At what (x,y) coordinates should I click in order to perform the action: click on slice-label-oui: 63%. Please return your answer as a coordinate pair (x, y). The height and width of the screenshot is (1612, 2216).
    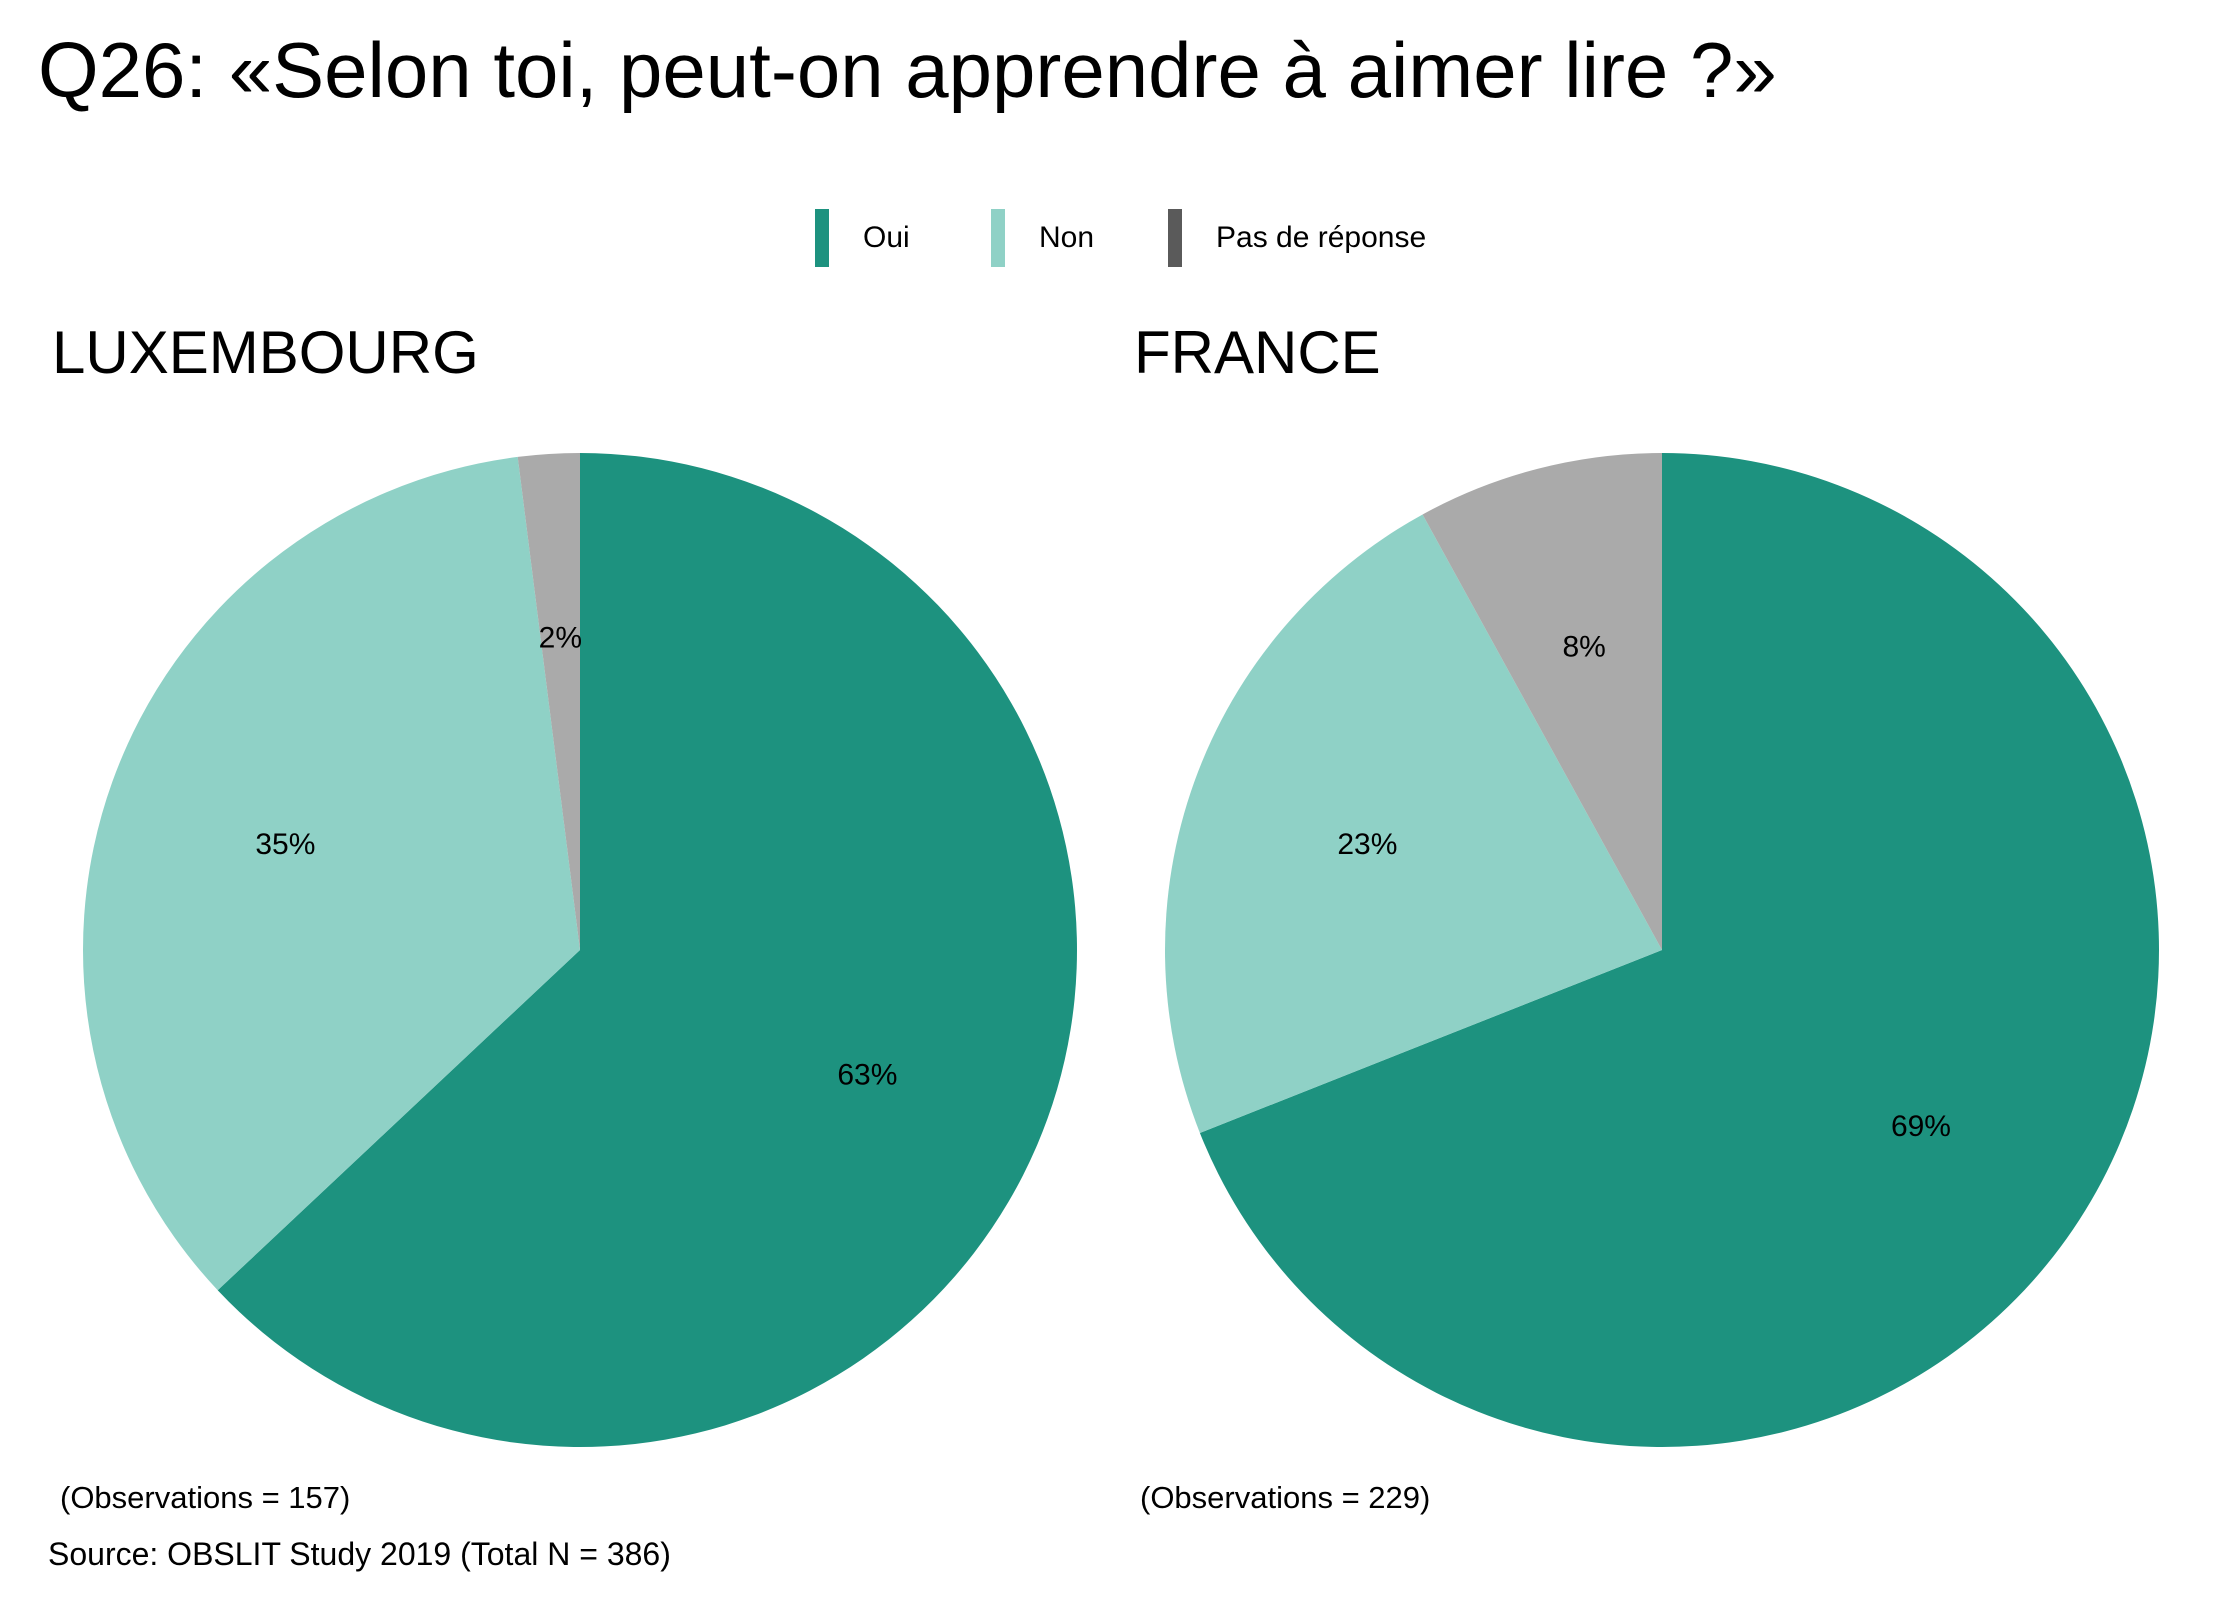
    Looking at the image, I should click on (867, 1074).